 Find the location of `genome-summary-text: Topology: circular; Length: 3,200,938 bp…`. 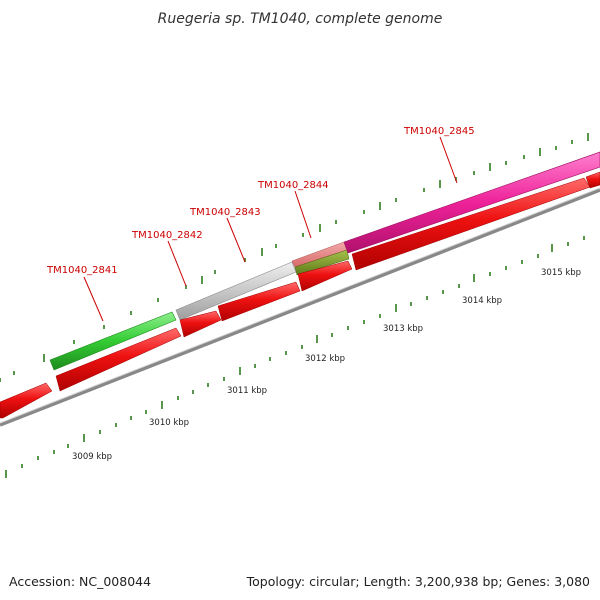

genome-summary-text: Topology: circular; Length: 3,200,938 bp… is located at coordinates (418, 581).